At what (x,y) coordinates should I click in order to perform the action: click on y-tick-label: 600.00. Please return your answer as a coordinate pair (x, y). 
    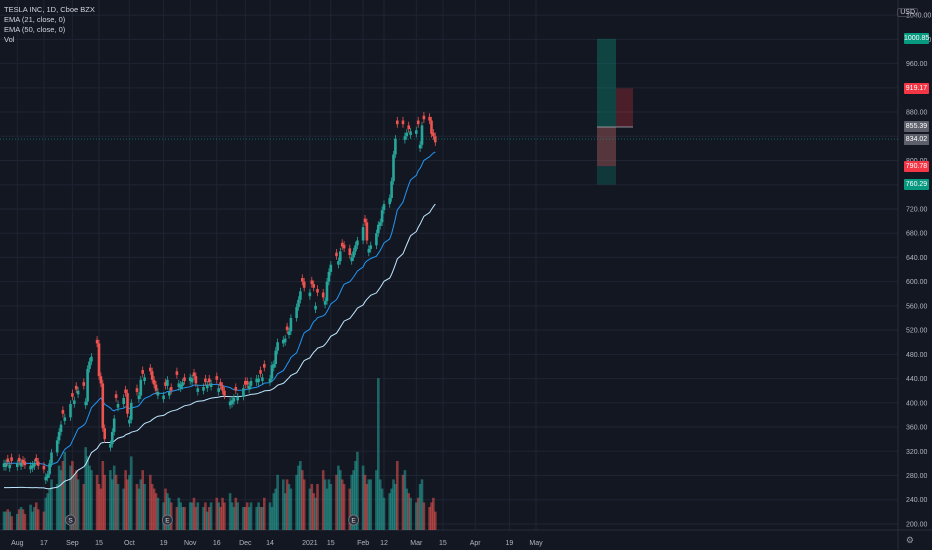
    Looking at the image, I should click on (917, 282).